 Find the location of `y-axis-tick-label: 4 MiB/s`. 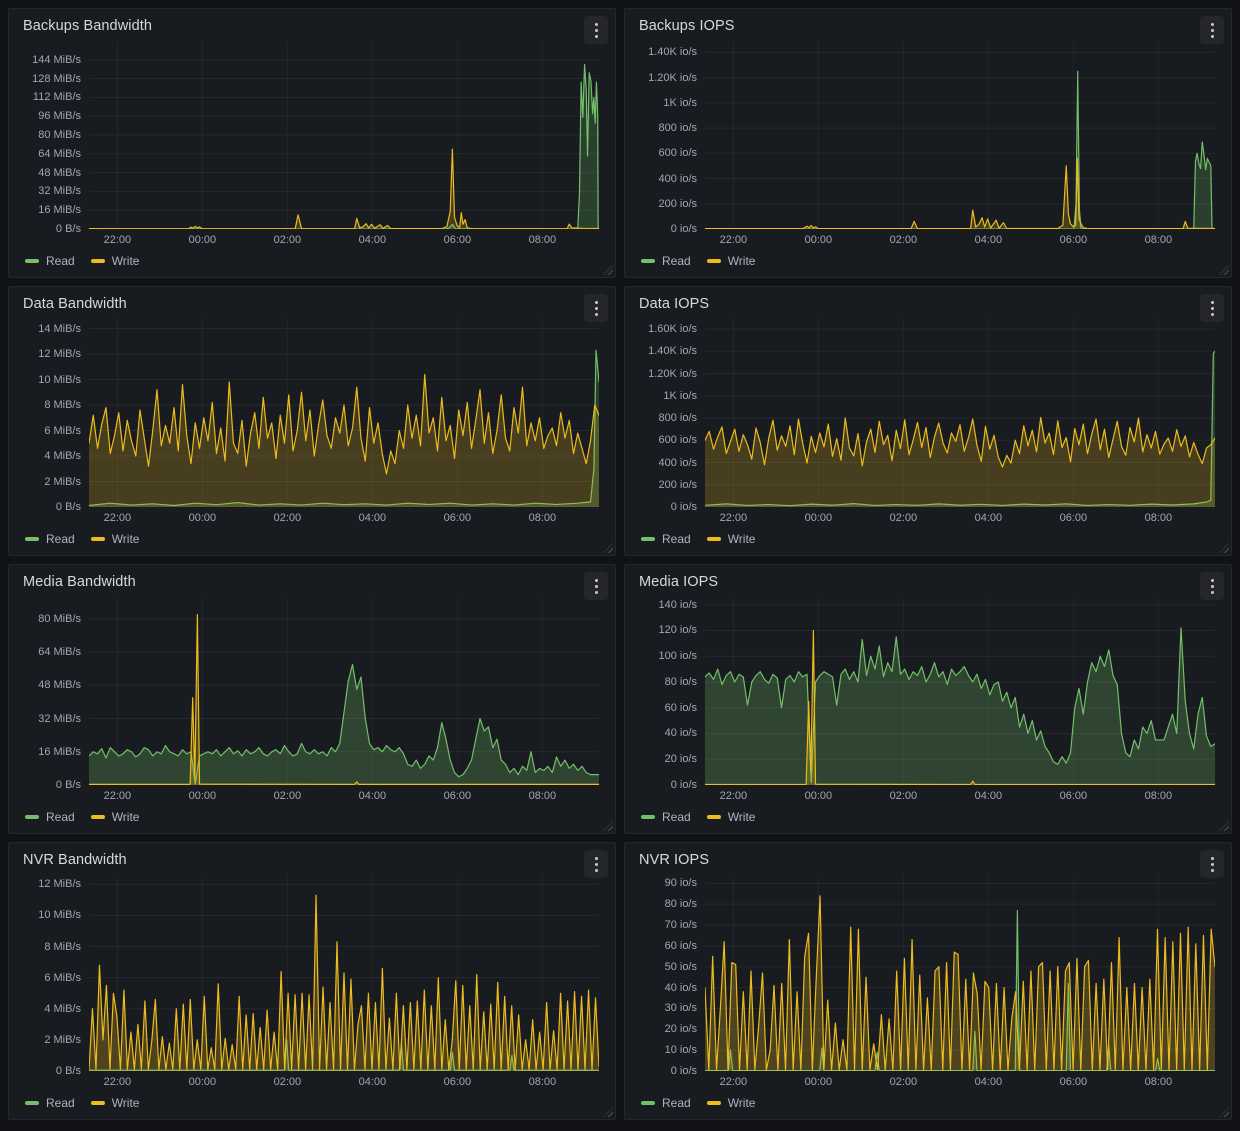

y-axis-tick-label: 4 MiB/s is located at coordinates (62, 456).